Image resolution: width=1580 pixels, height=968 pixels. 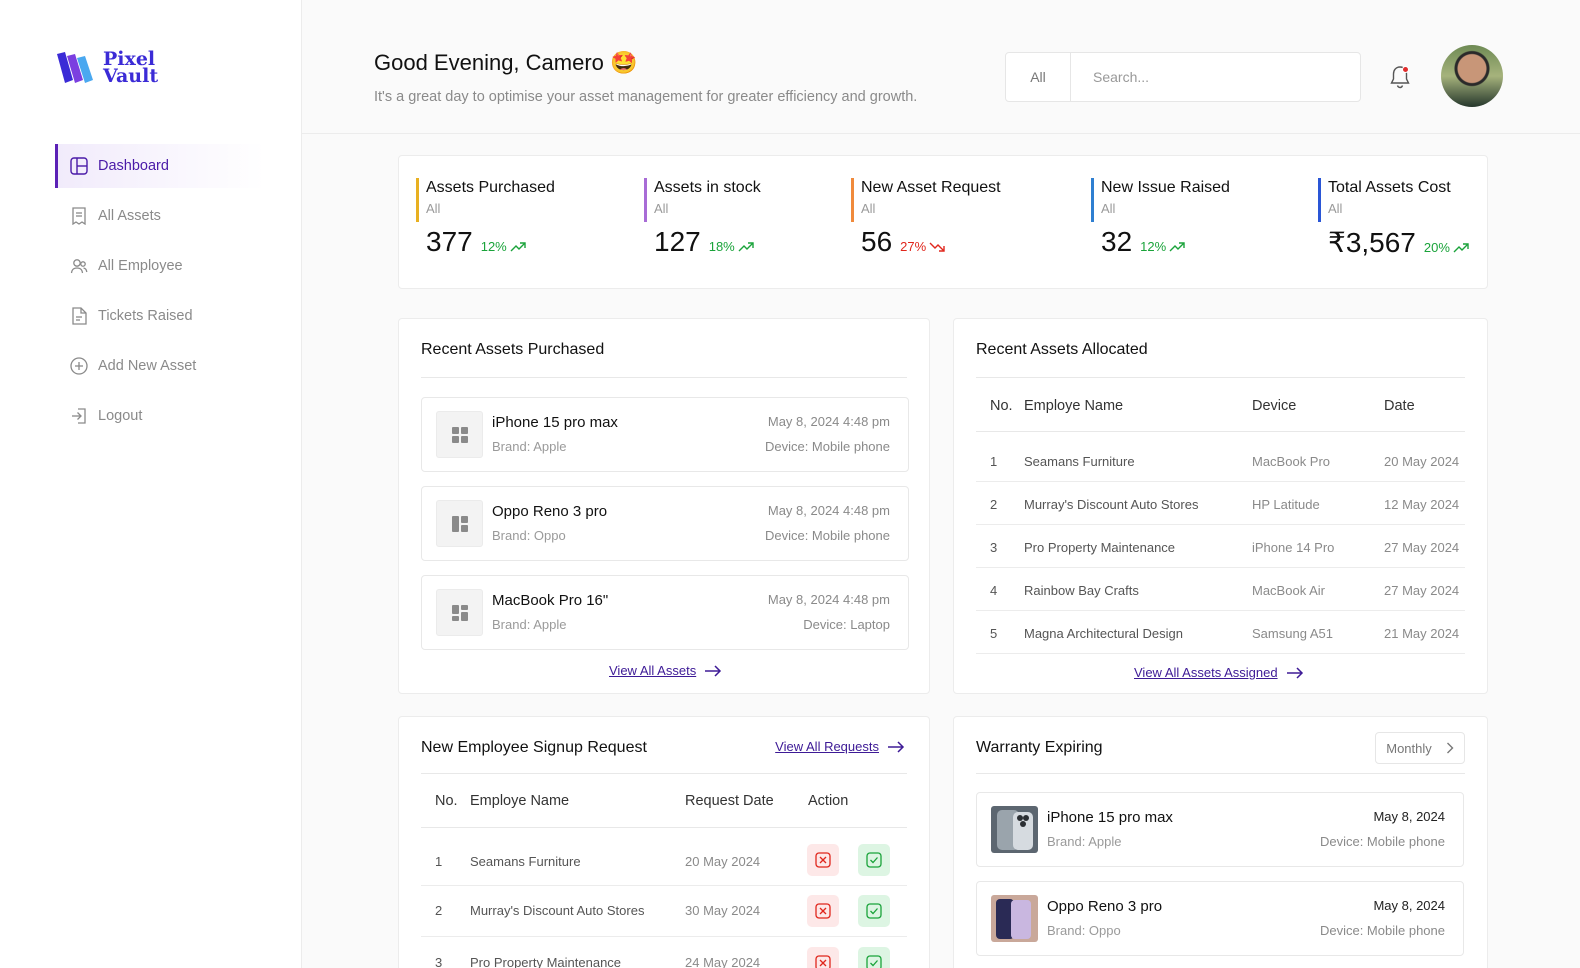 What do you see at coordinates (79, 366) in the screenshot?
I see `plus-circle-icon` at bounding box center [79, 366].